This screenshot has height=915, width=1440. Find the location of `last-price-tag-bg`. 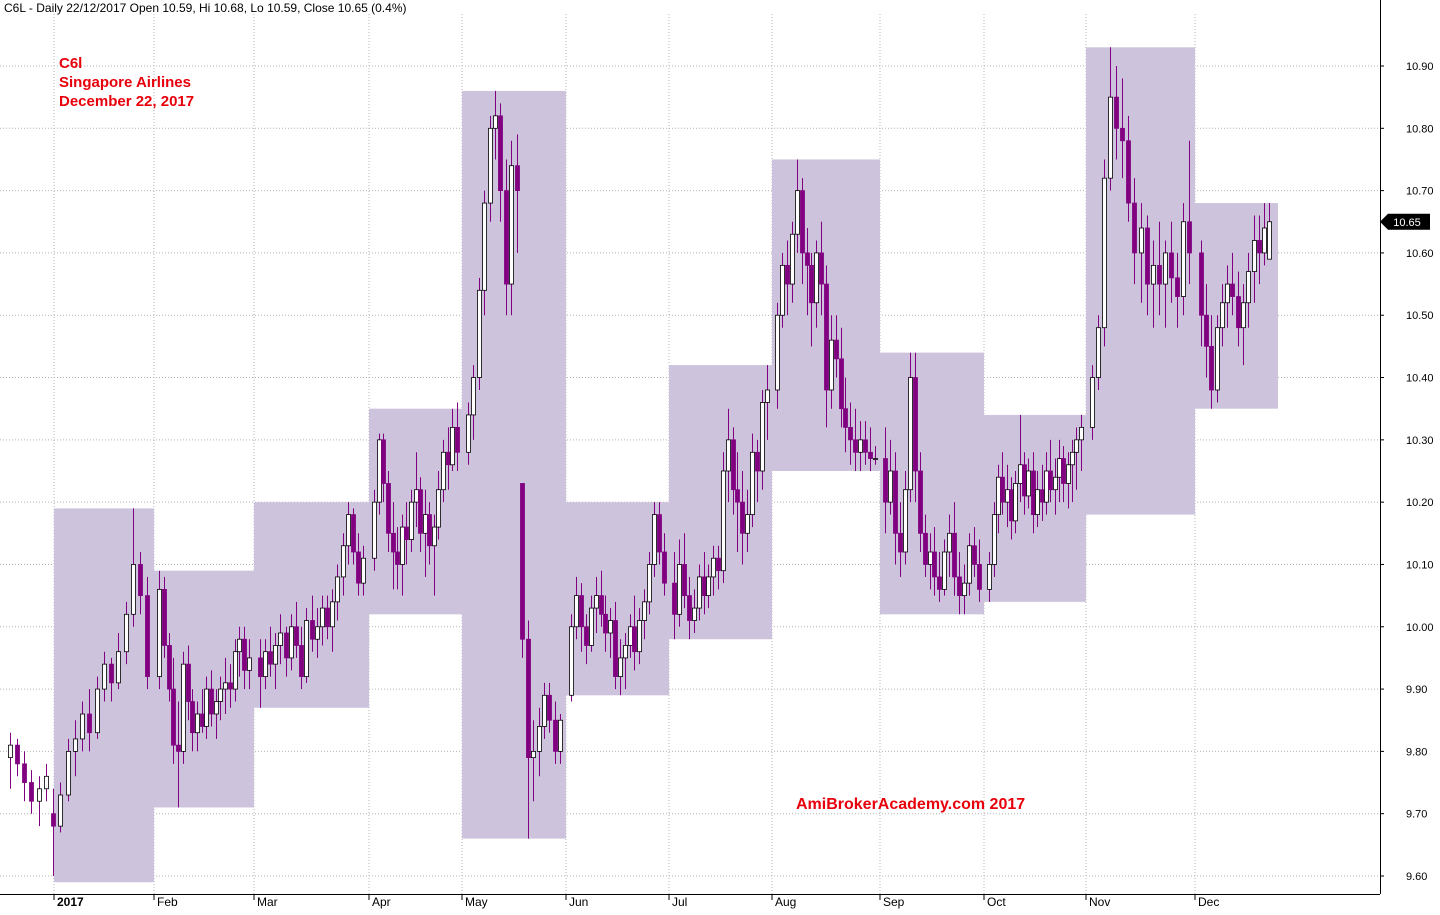

last-price-tag-bg is located at coordinates (1405, 221).